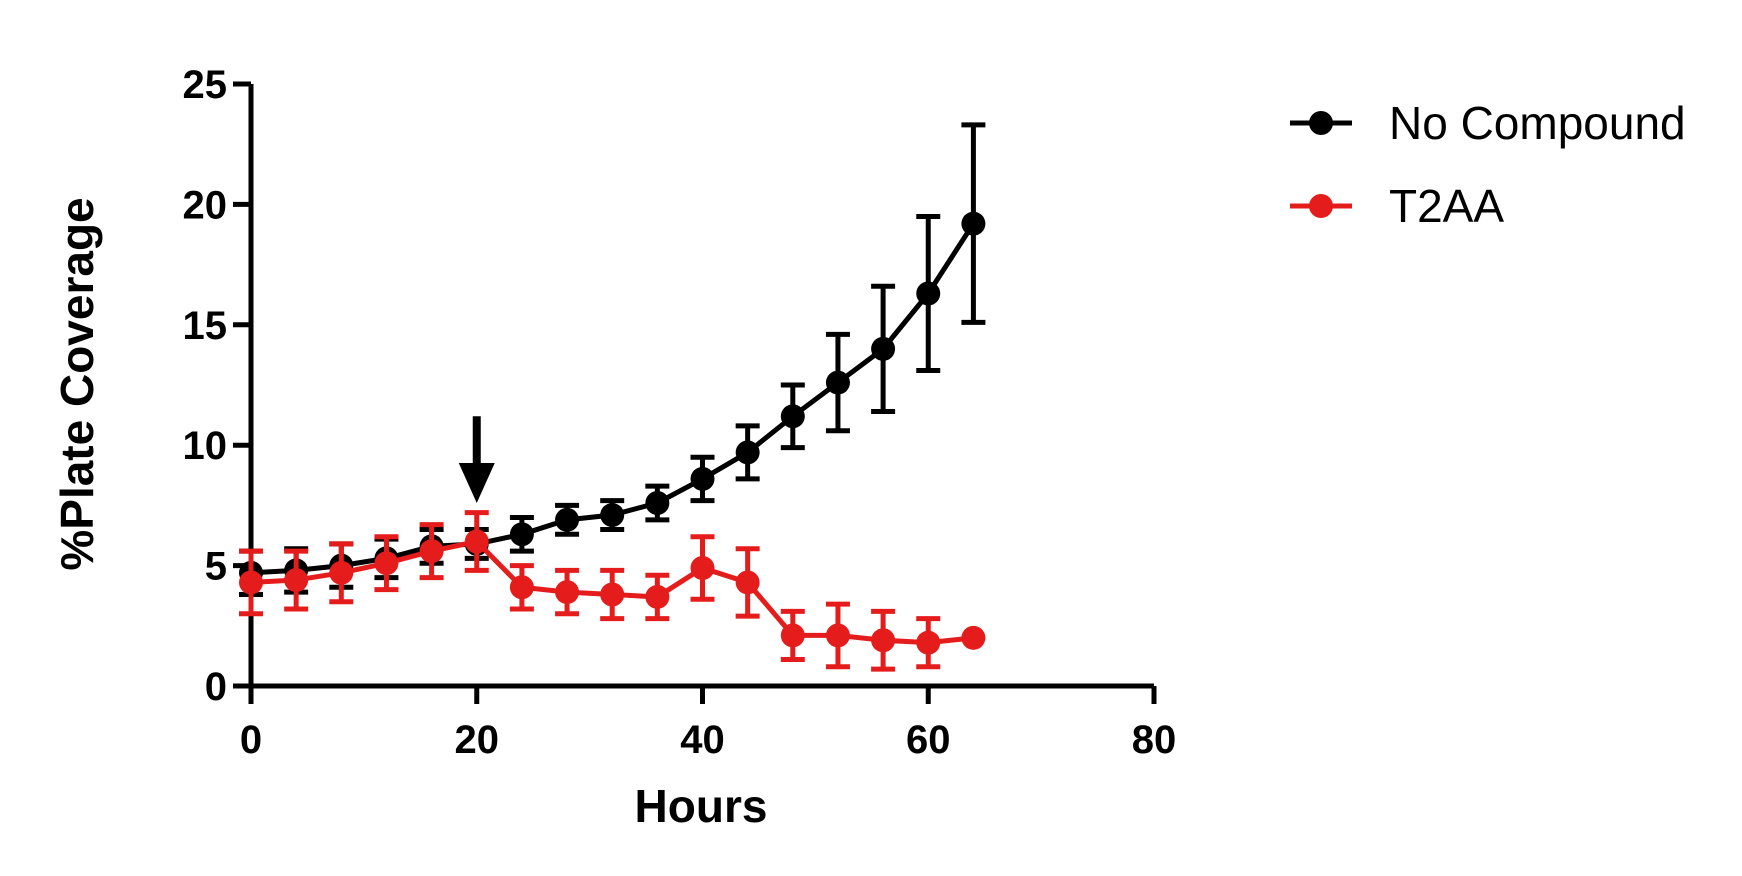 The height and width of the screenshot is (876, 1742). Describe the element at coordinates (1446, 206) in the screenshot. I see `legend-label: T2AA` at that location.